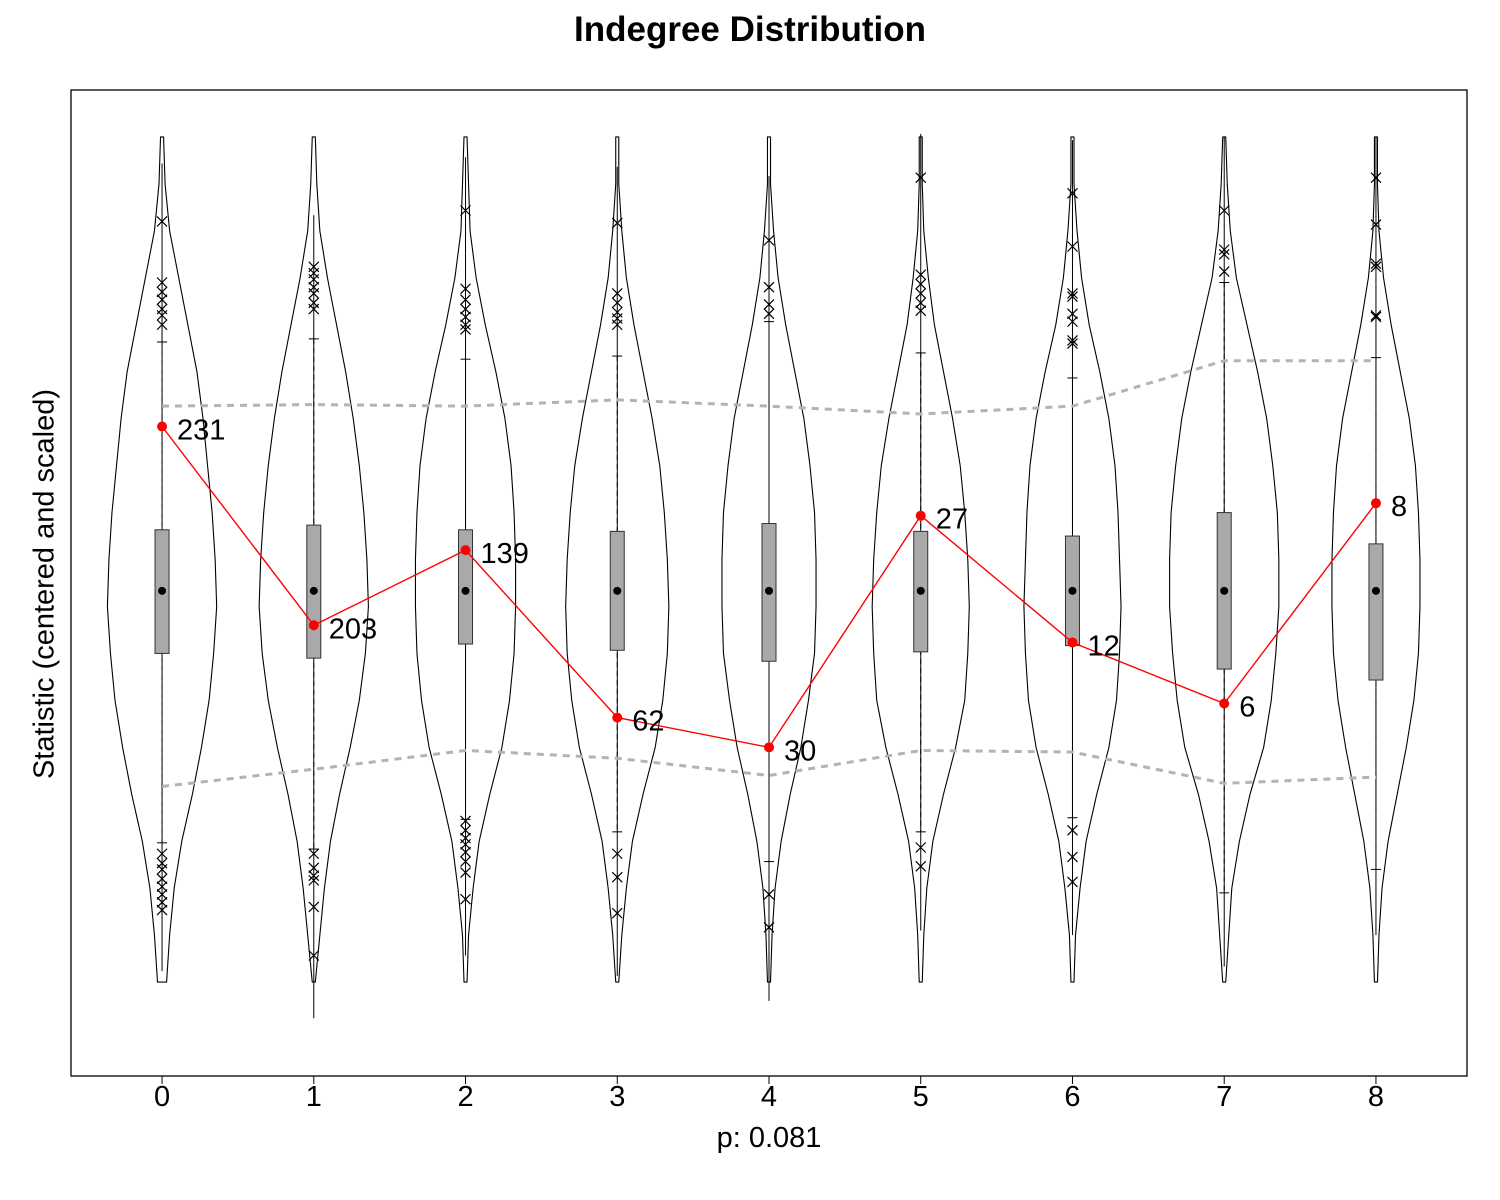 This screenshot has height=1200, width=1500. I want to click on data-label: 12, so click(1103, 646).